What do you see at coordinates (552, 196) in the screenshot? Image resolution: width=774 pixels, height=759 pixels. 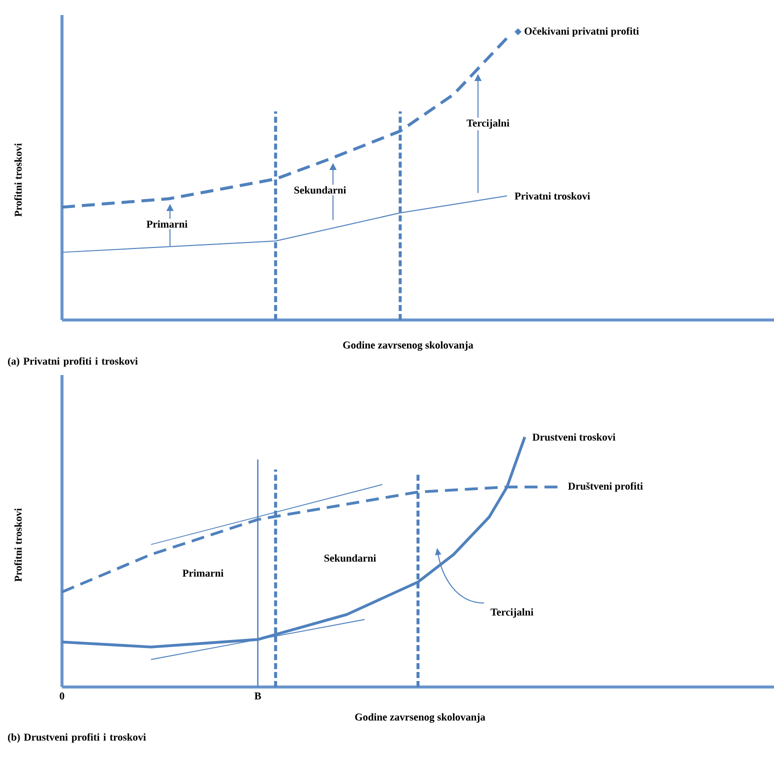 I see `series-label: Privatni troskovi` at bounding box center [552, 196].